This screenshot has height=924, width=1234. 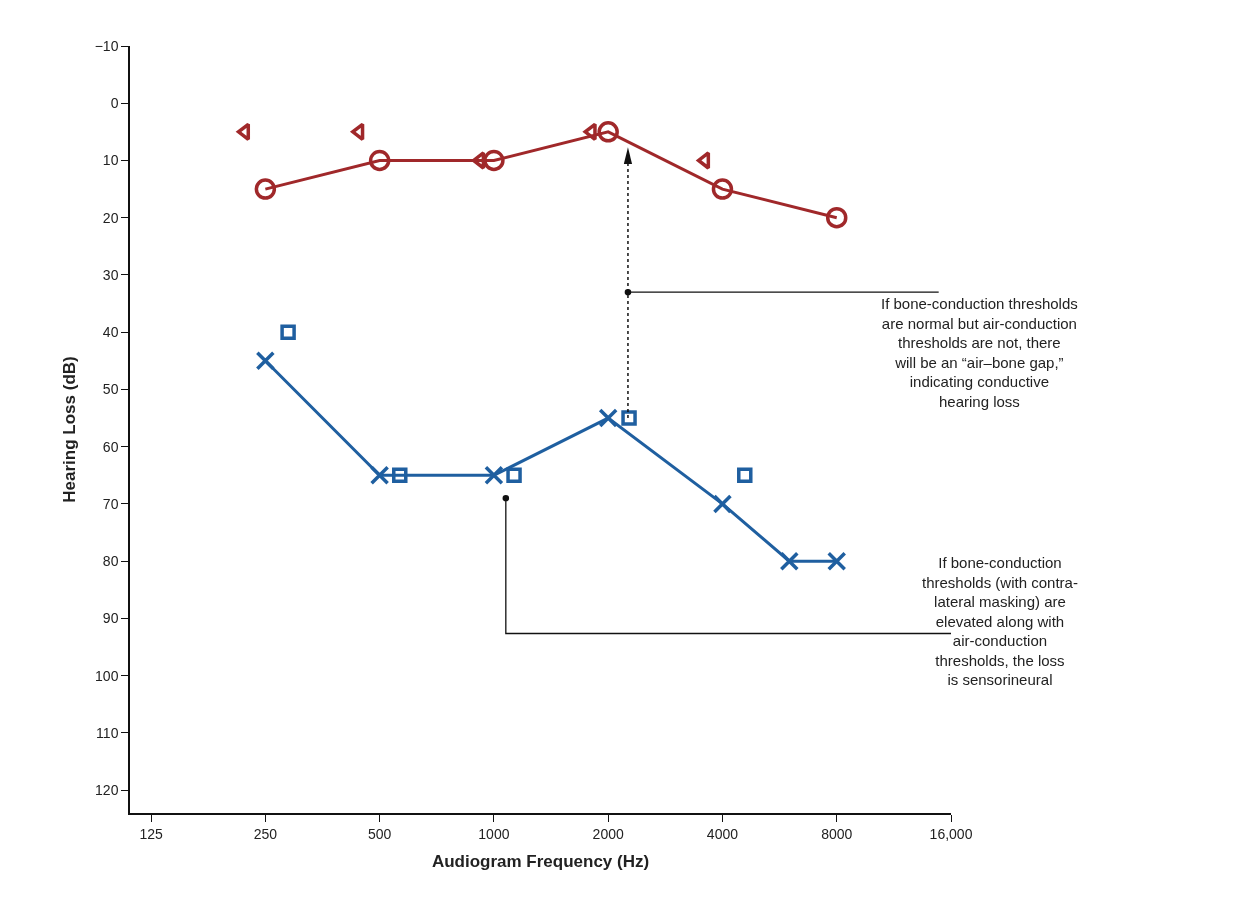 I want to click on annotation: If bone-conduction thresholds are normal but air-conduction thresholds are not, there will be an “air–bone gap,” indicating conductive hearing loss, so click(x=979, y=352).